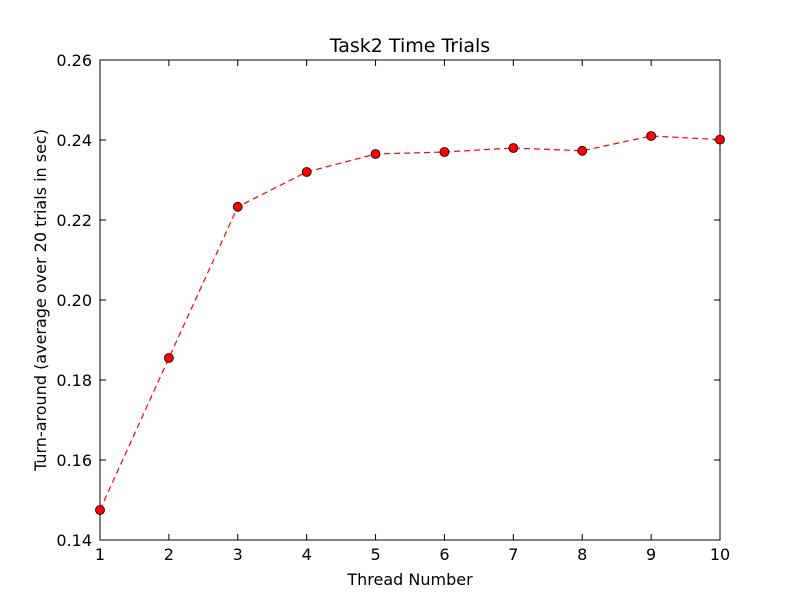 The height and width of the screenshot is (600, 800). What do you see at coordinates (169, 554) in the screenshot?
I see `x-tick-label: 2` at bounding box center [169, 554].